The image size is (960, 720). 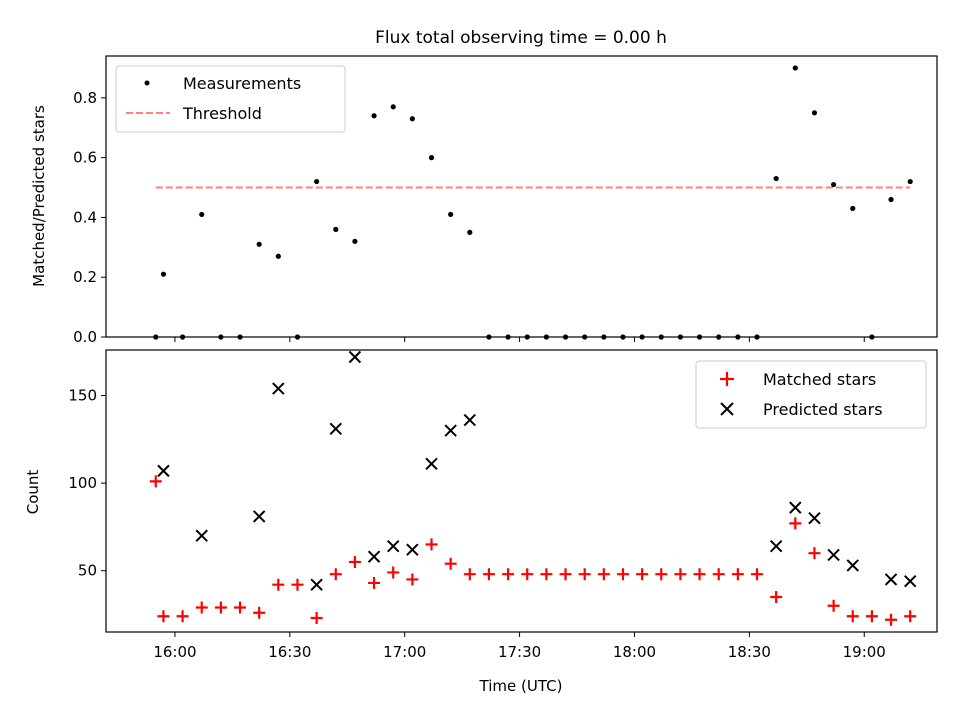 I want to click on bottom-legend-box, so click(x=811, y=394).